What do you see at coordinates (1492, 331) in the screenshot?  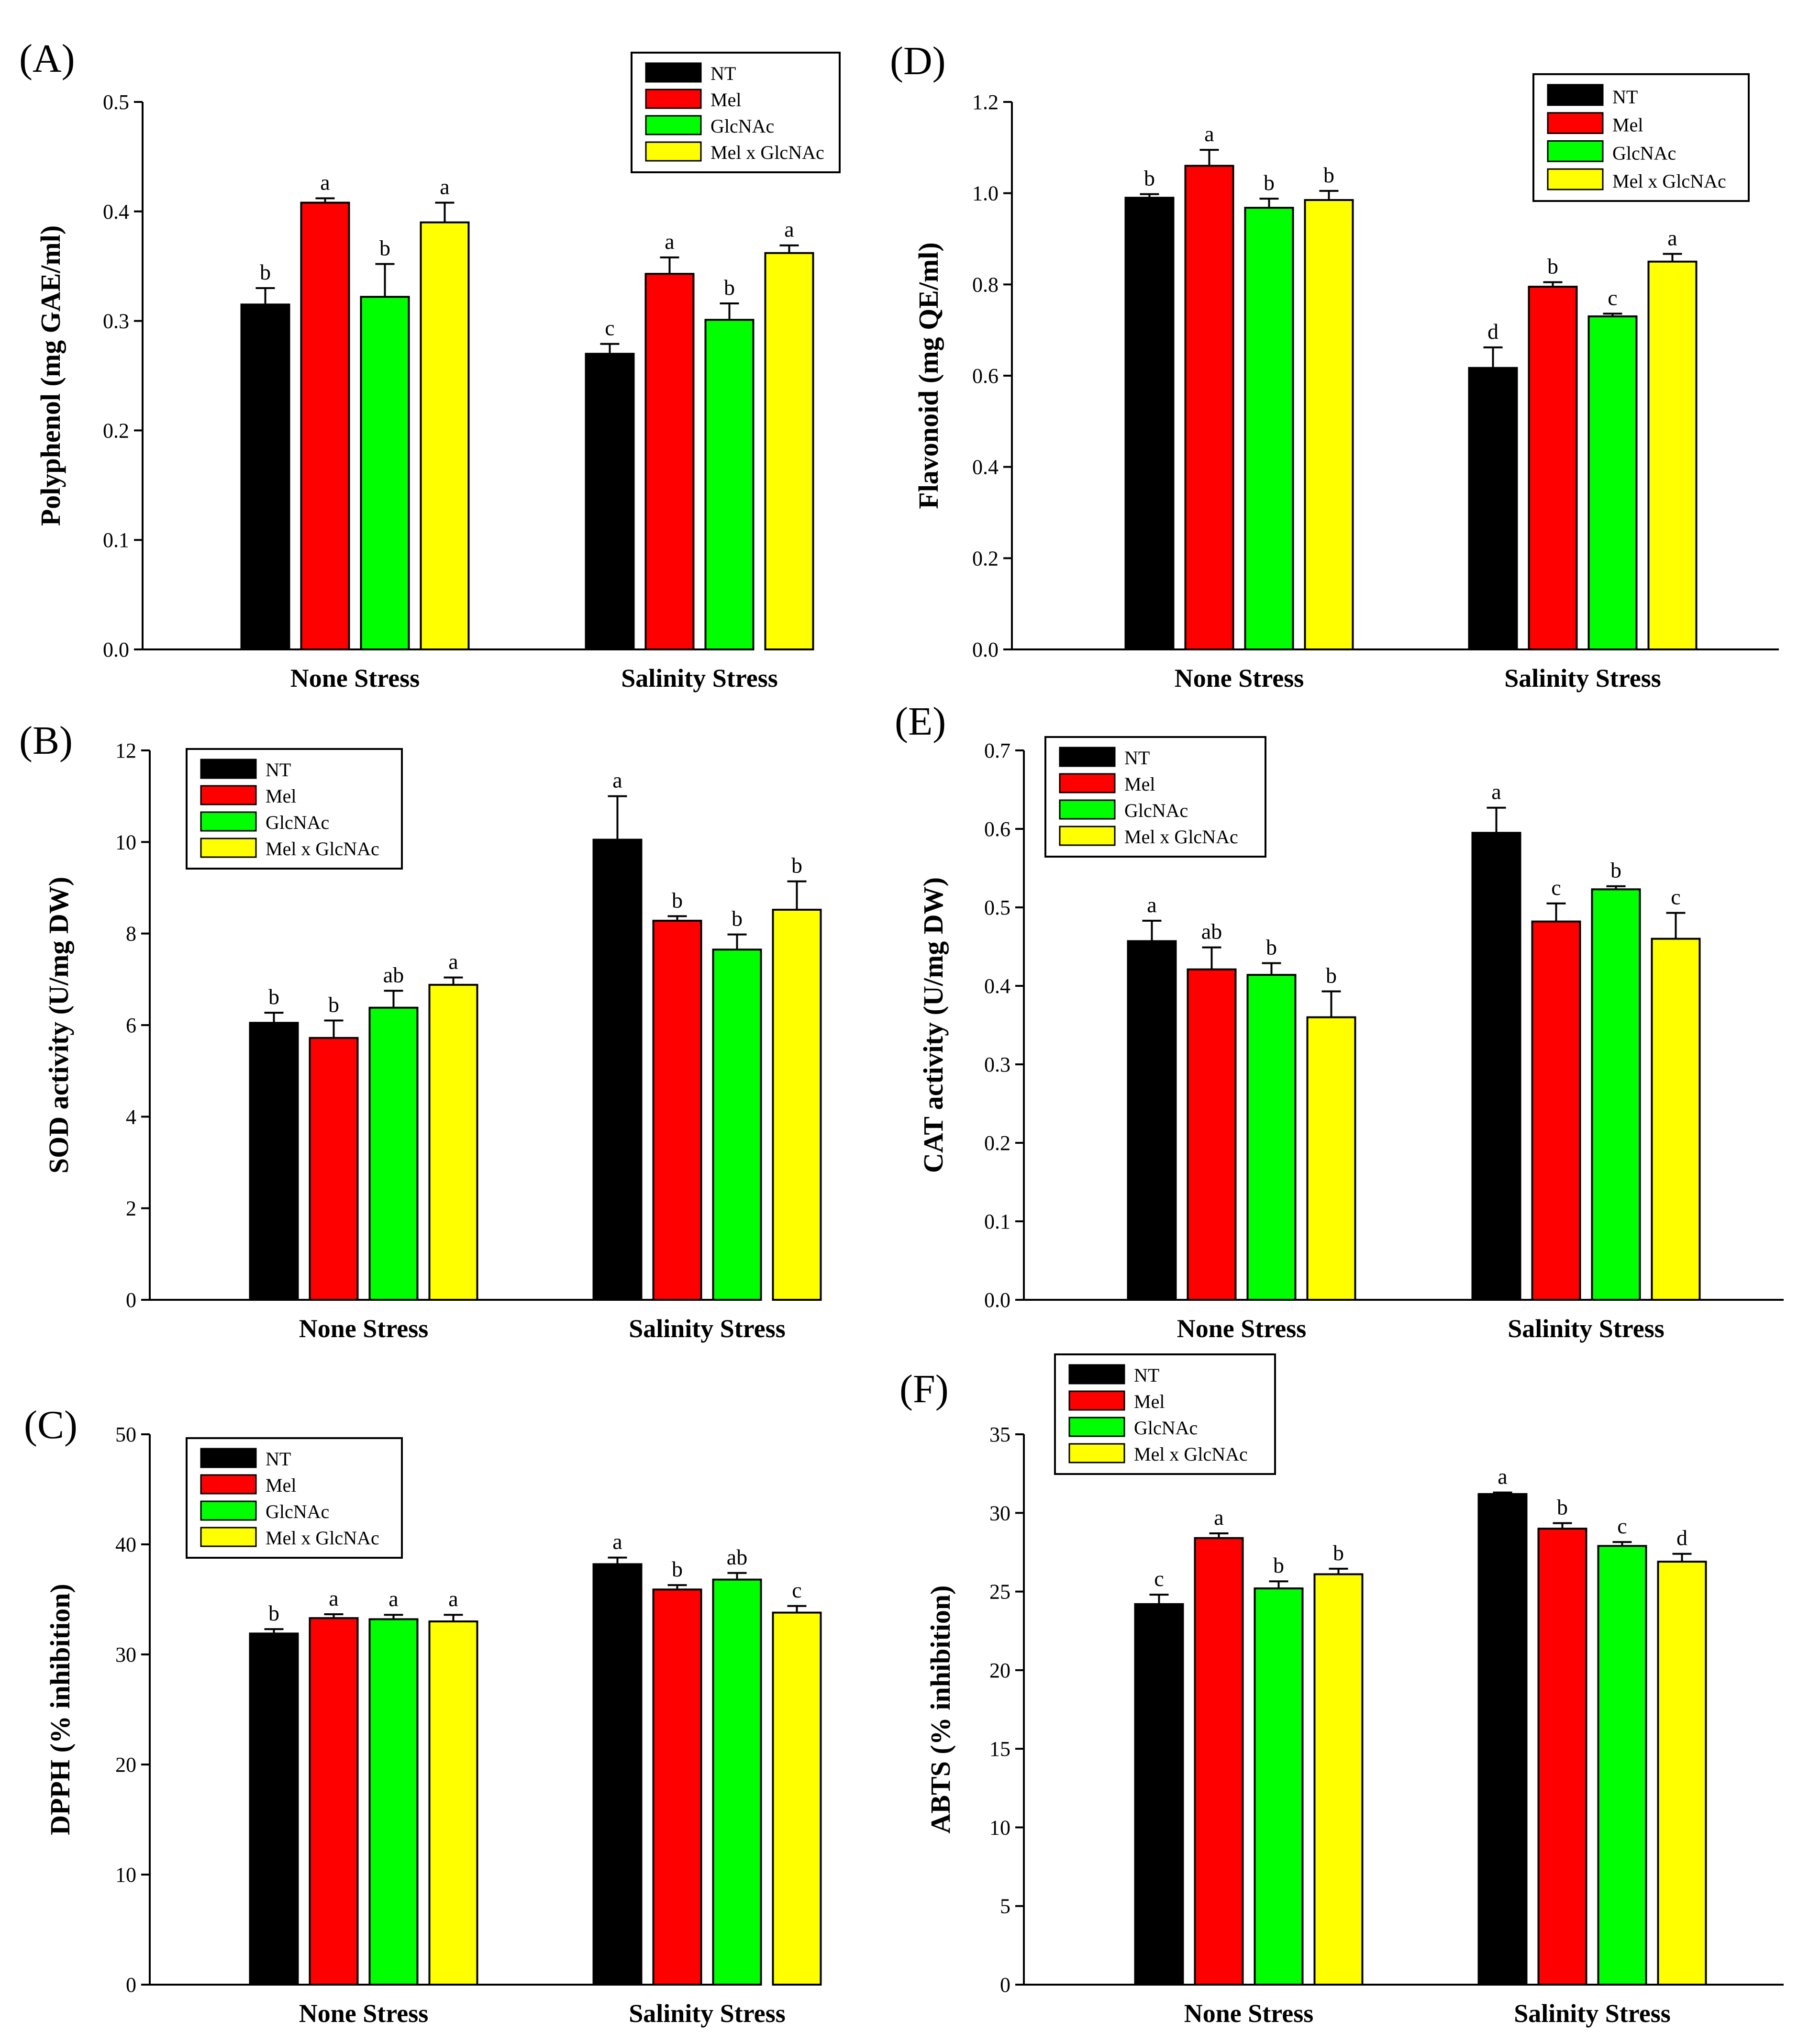 I see `significance-letter: d` at bounding box center [1492, 331].